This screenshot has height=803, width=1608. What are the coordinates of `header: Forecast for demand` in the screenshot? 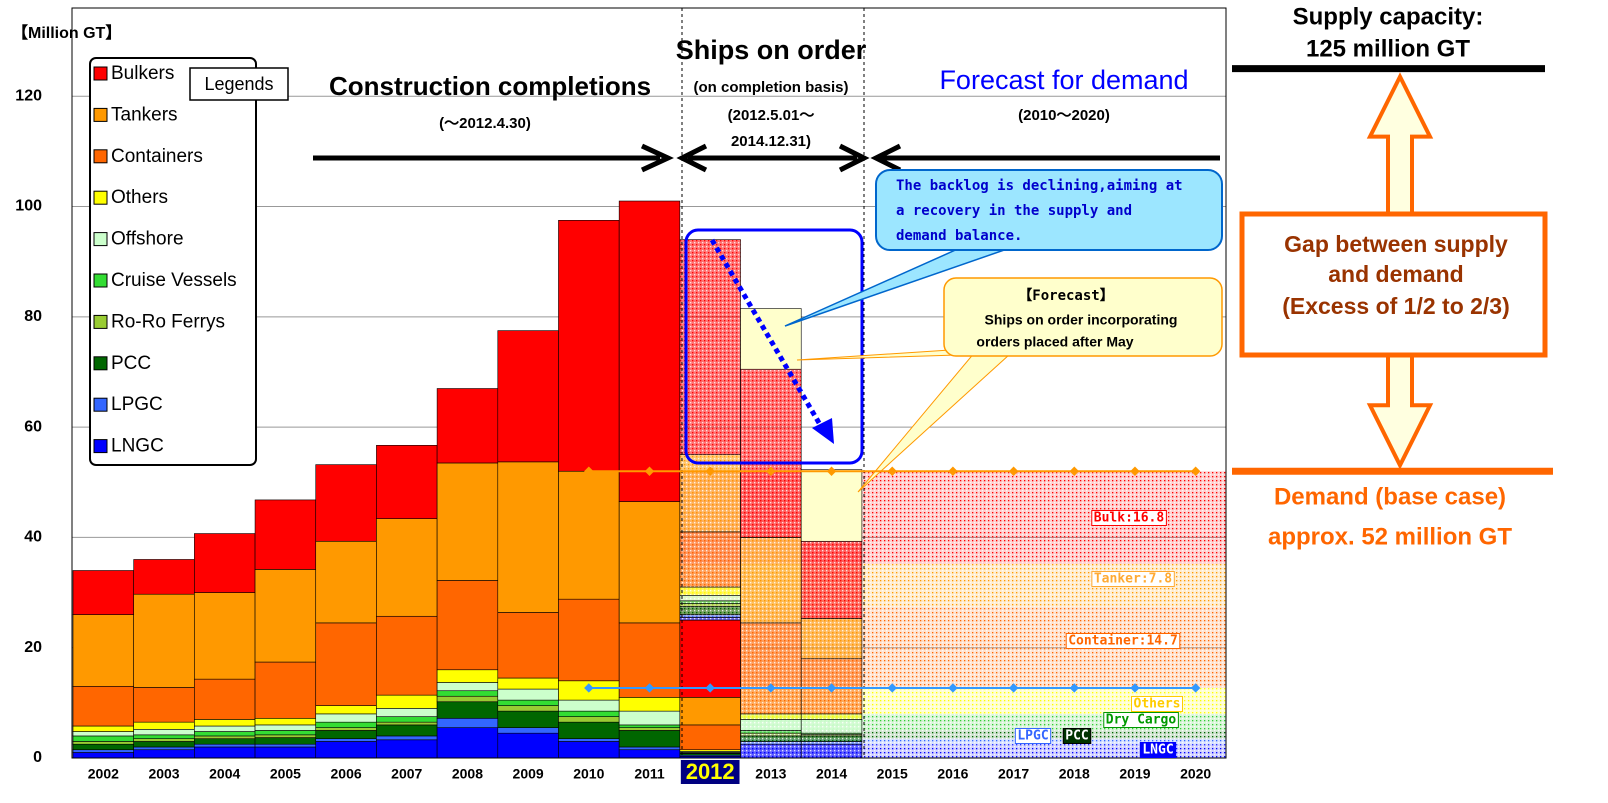 It's located at (1063, 80).